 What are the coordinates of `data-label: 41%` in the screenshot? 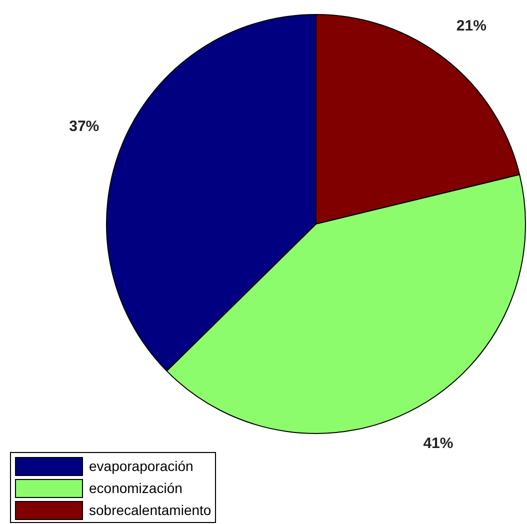 It's located at (438, 443).